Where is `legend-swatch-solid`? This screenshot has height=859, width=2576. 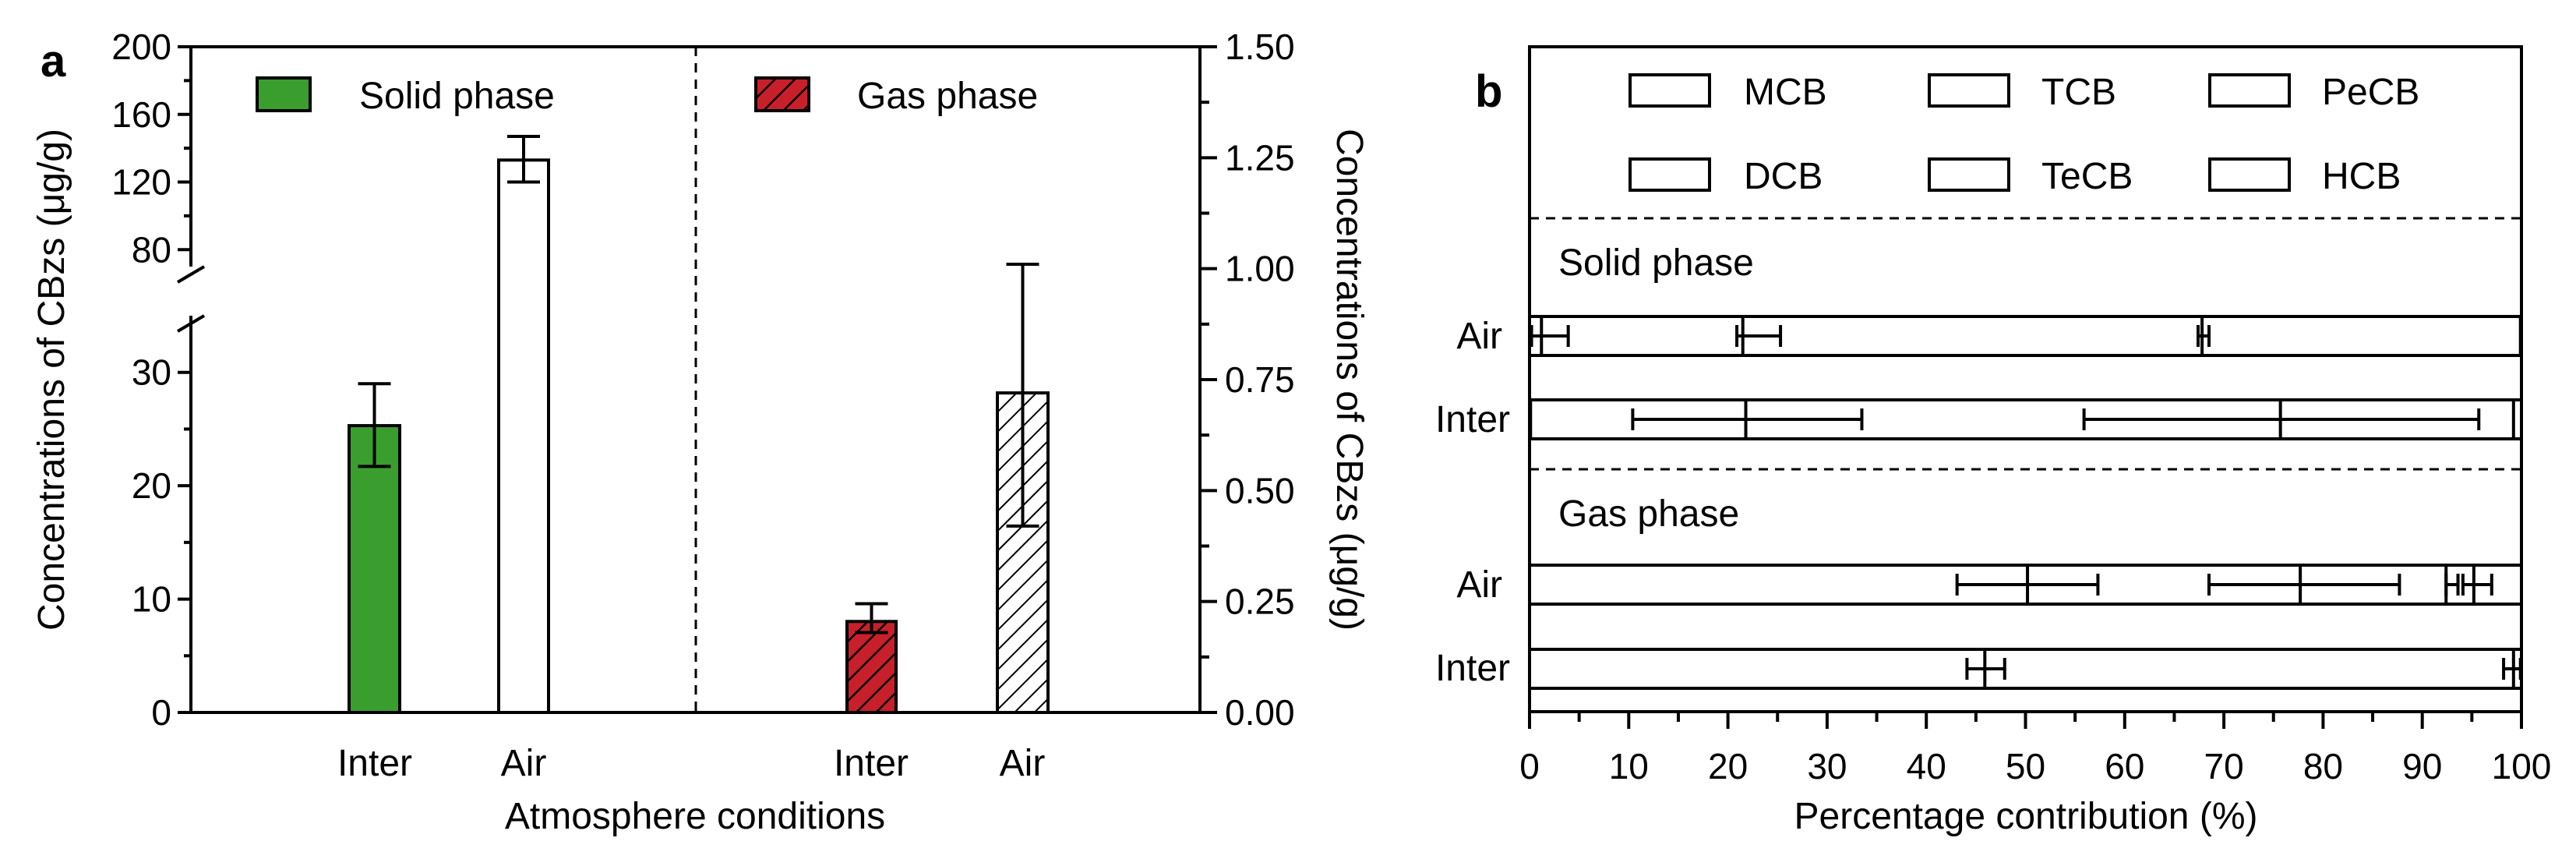 legend-swatch-solid is located at coordinates (284, 94).